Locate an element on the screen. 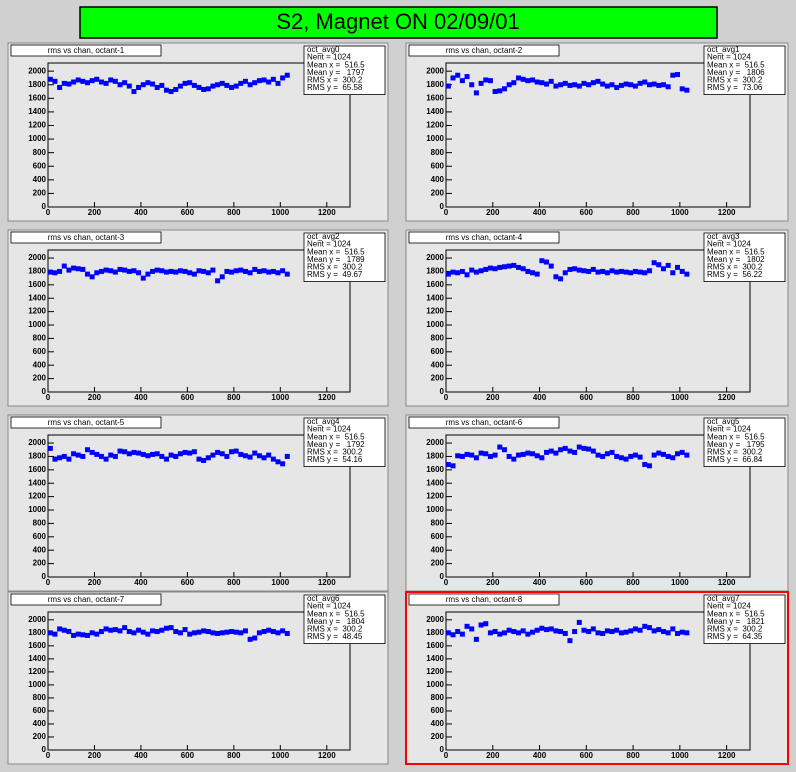 Image resolution: width=796 pixels, height=772 pixels. stats-line: oct_avg5 is located at coordinates (723, 421).